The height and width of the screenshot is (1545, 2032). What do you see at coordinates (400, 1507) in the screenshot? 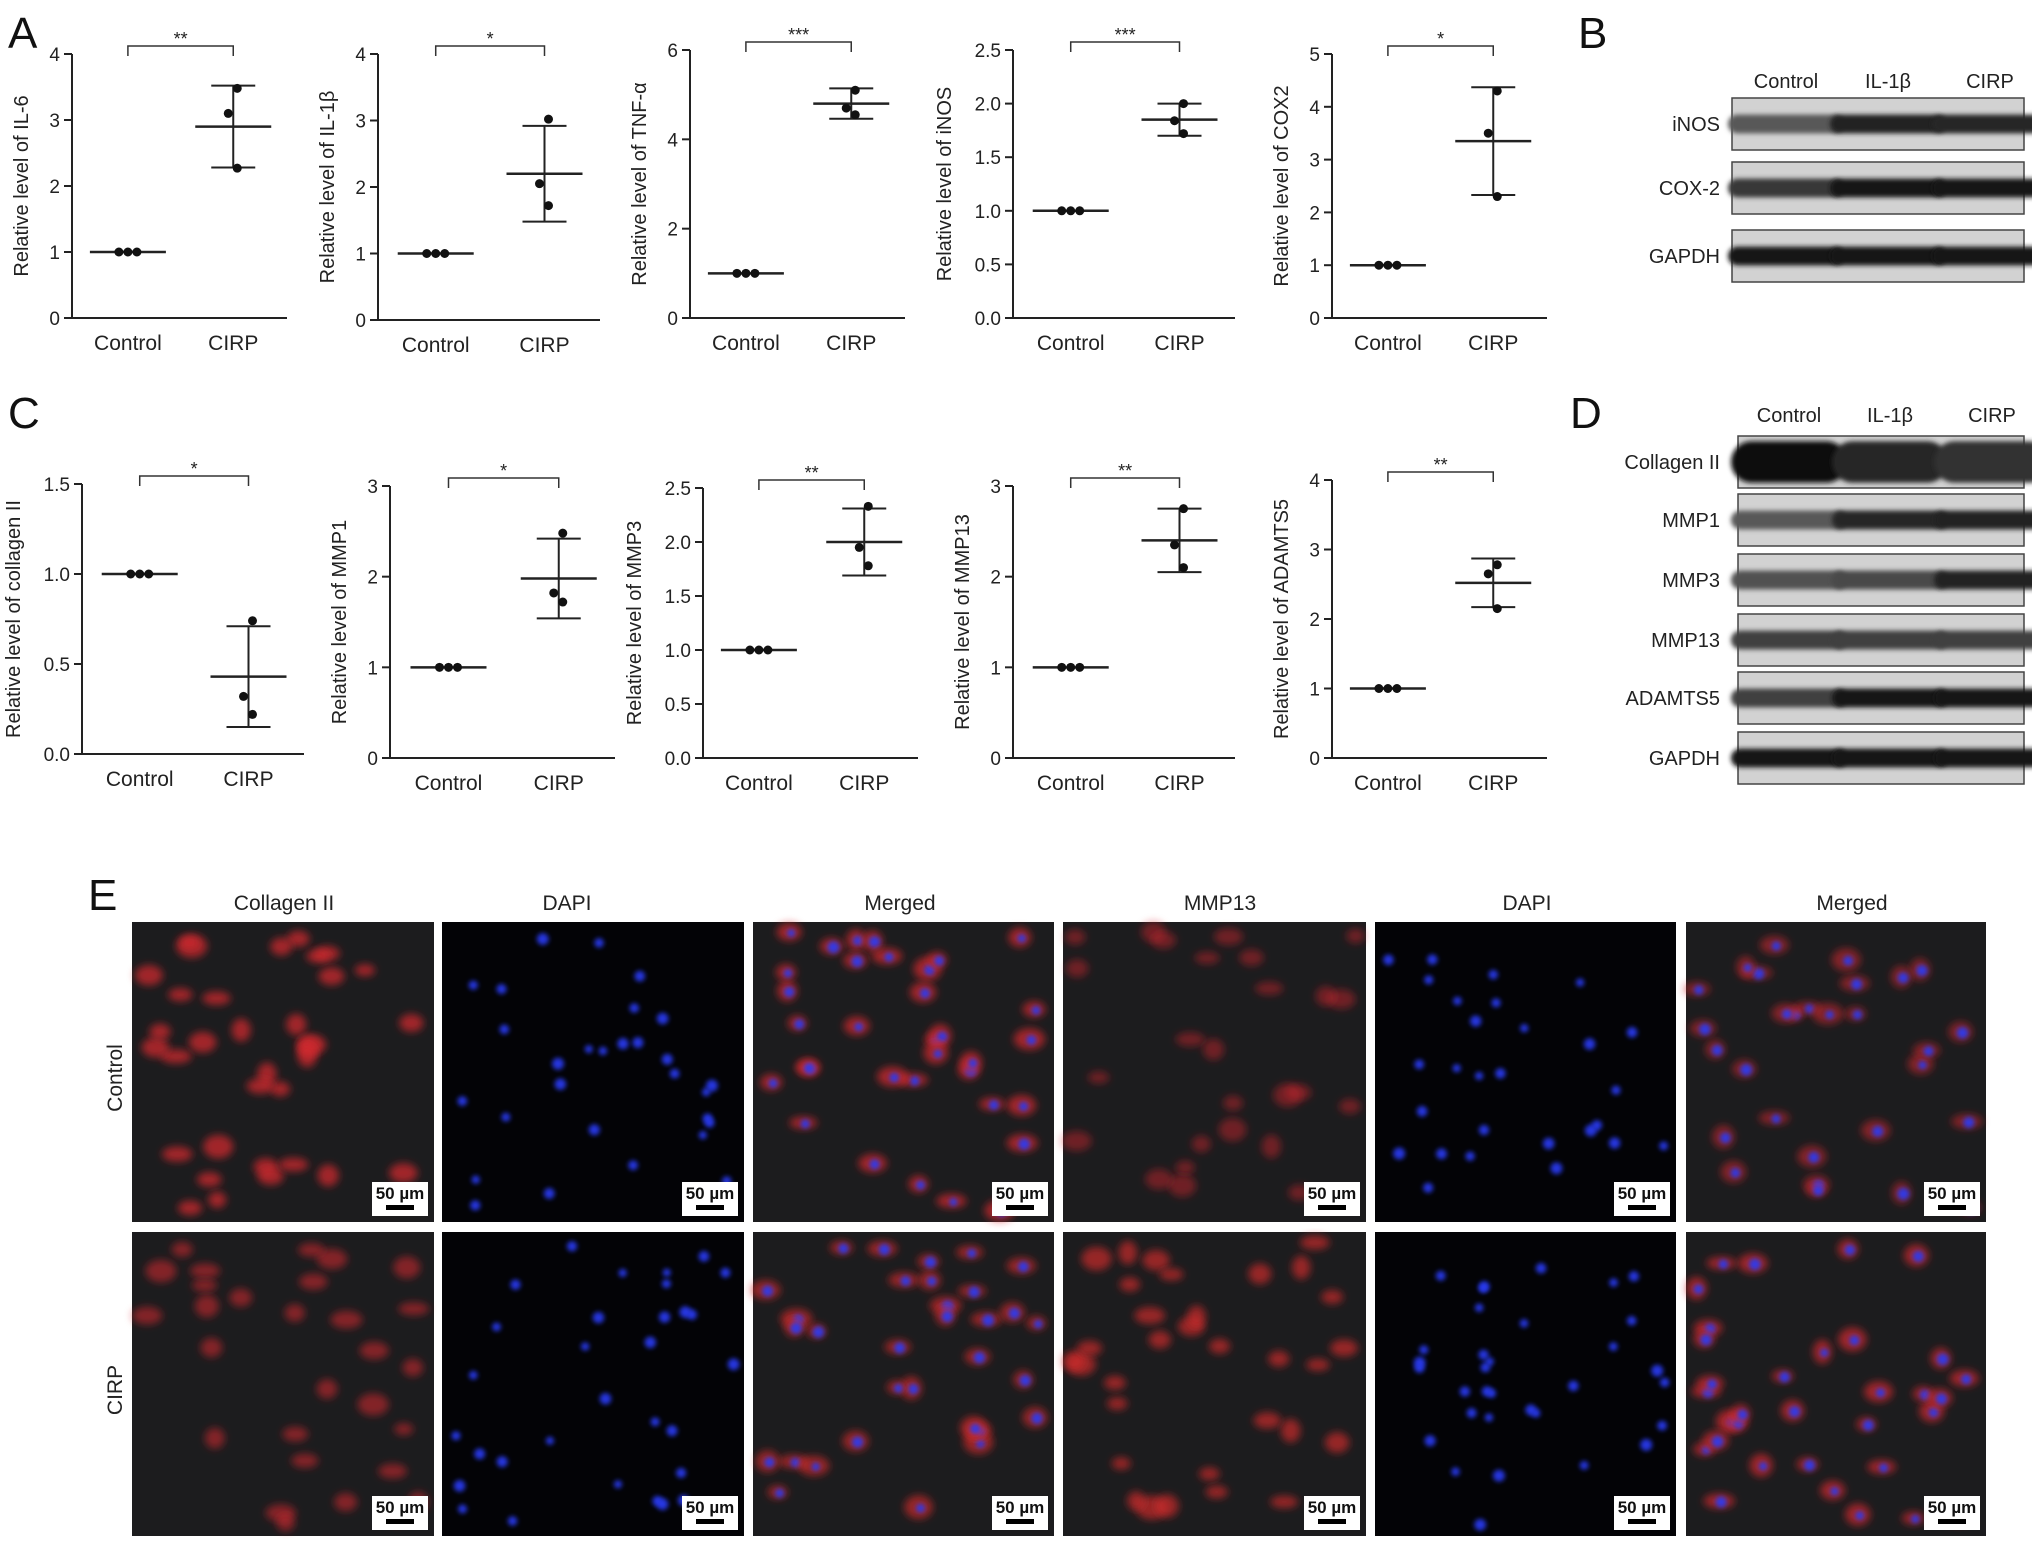
I see `scale-bar-label: 50 µm` at bounding box center [400, 1507].